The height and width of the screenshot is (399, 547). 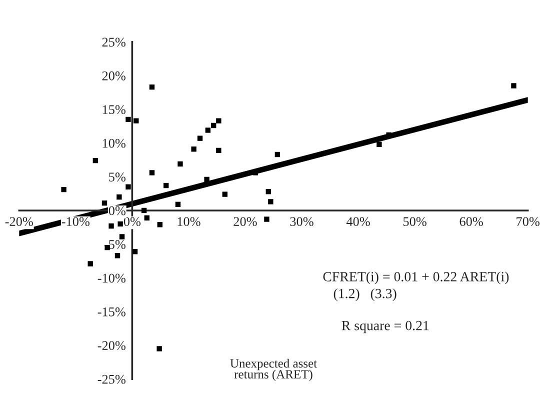 What do you see at coordinates (414, 221) in the screenshot?
I see `x-tick-label: 50%` at bounding box center [414, 221].